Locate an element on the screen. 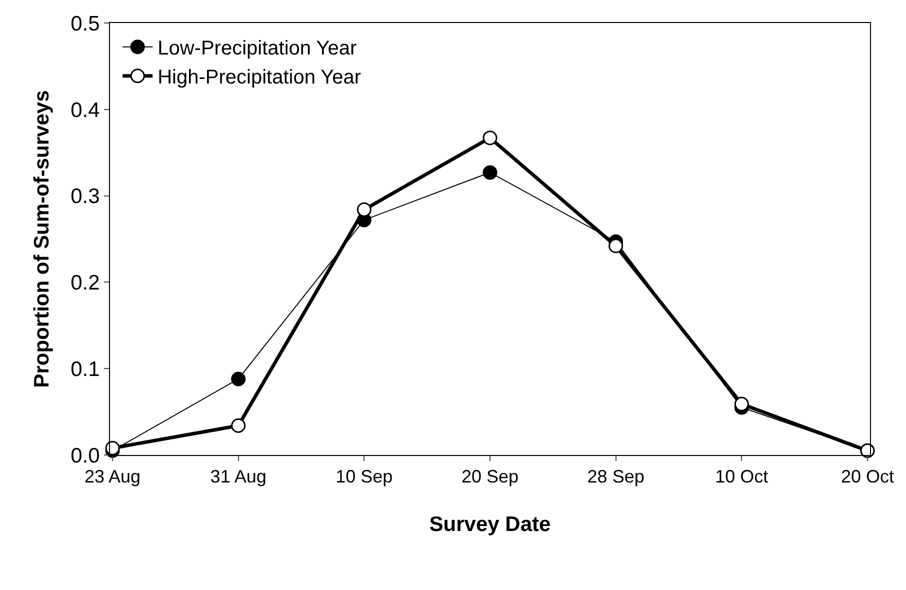  legend-label: High-Precipitation Year is located at coordinates (260, 77).